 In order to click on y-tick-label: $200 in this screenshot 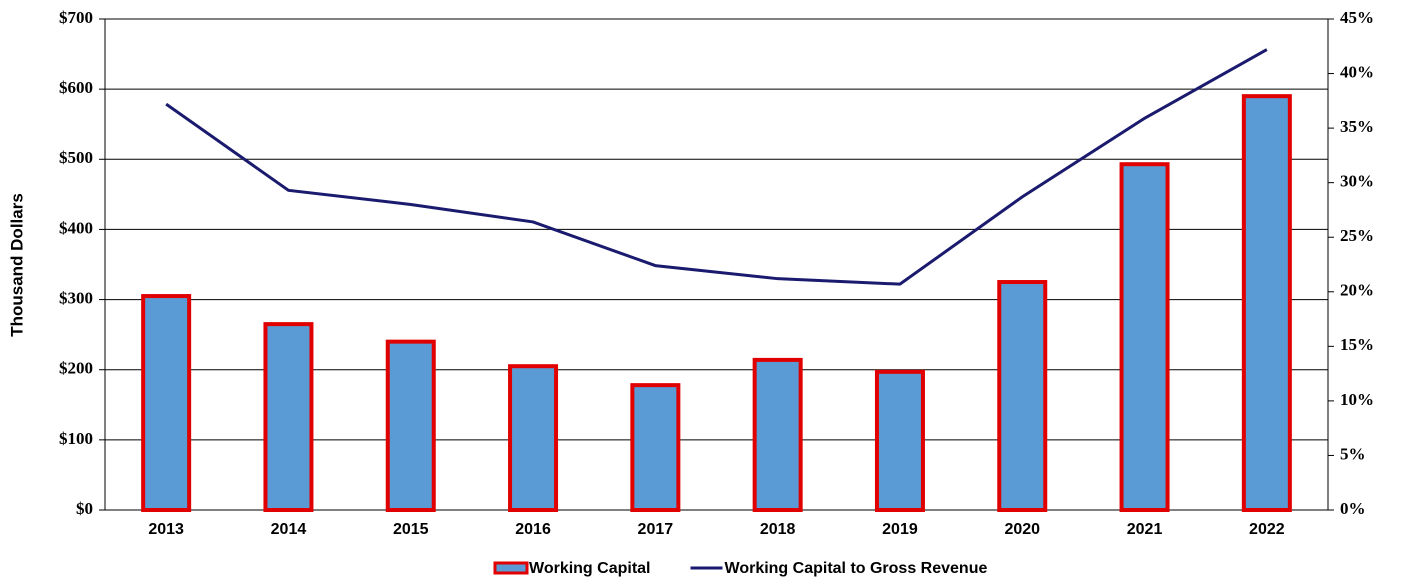, I will do `click(76, 368)`.